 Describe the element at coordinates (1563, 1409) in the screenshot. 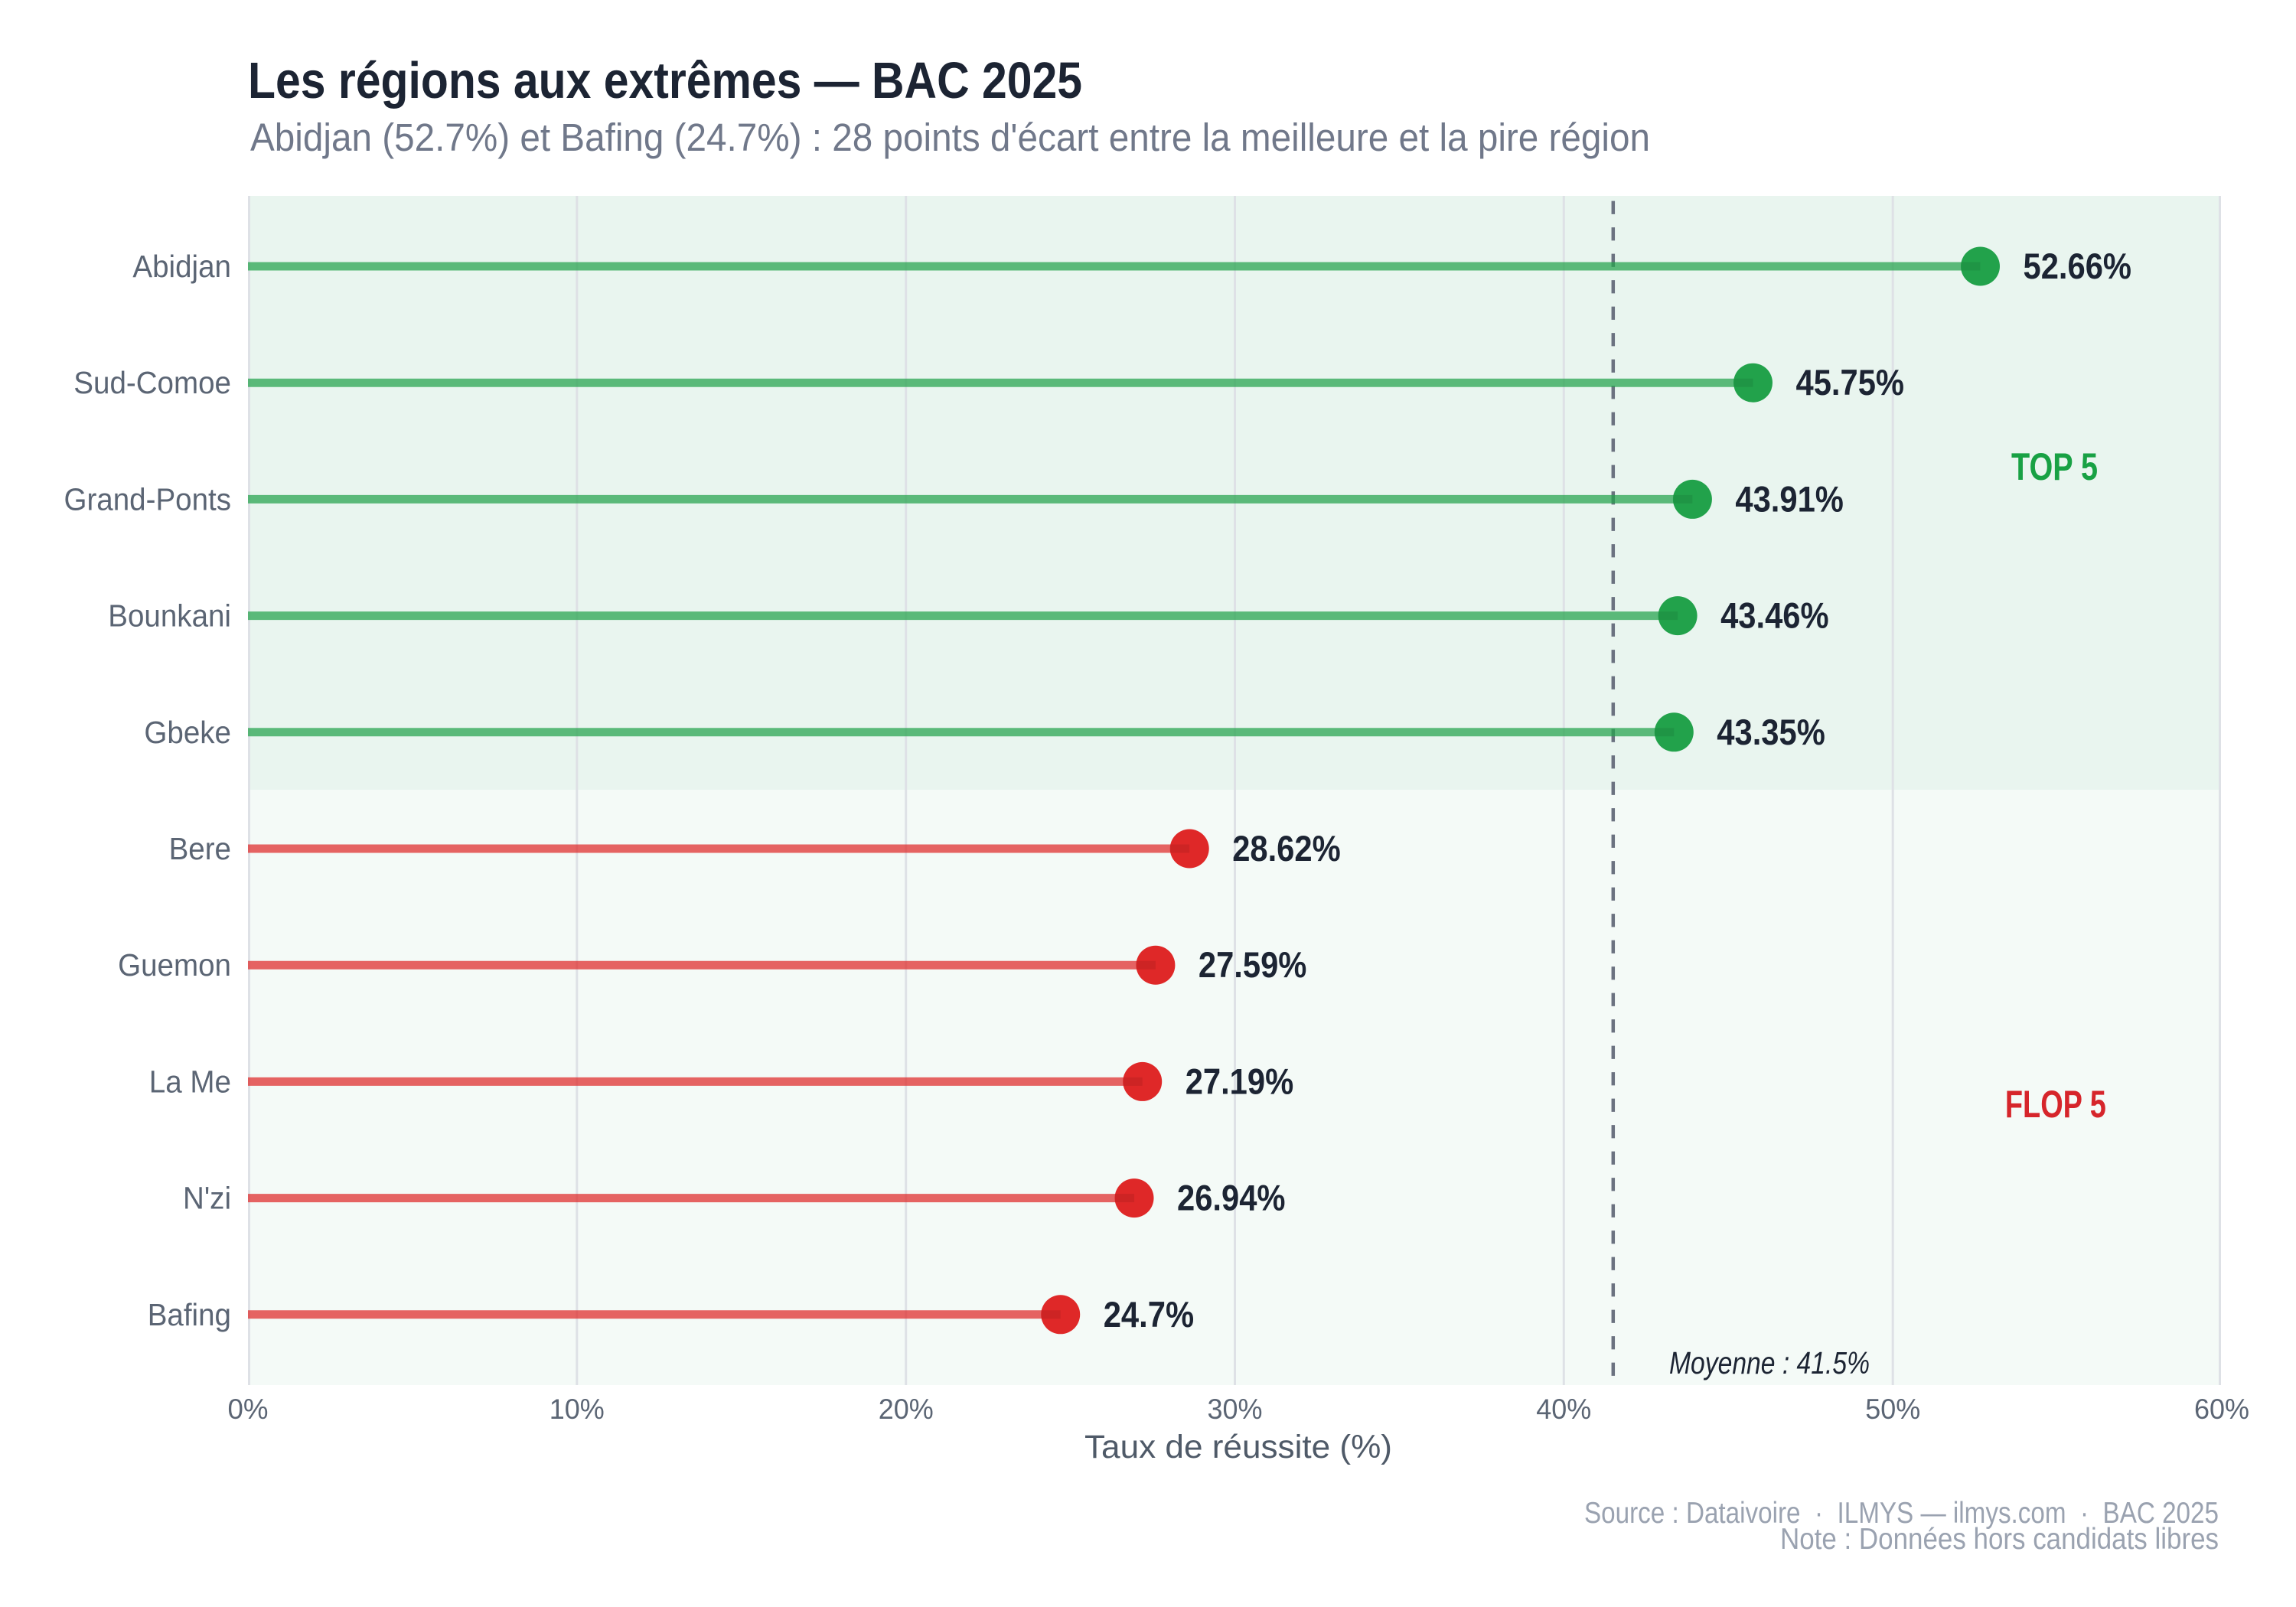

I see `svg-text: 40%` at that location.